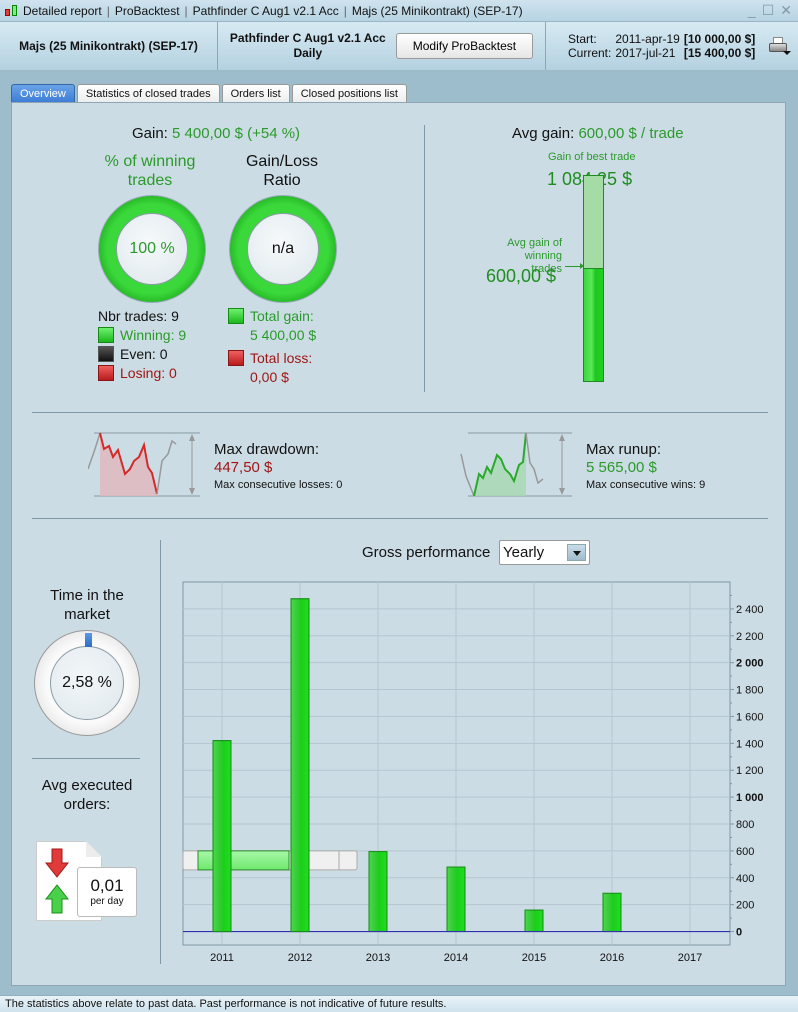 This screenshot has height=1012, width=798. What do you see at coordinates (222, 836) in the screenshot?
I see `bar-2011-front` at bounding box center [222, 836].